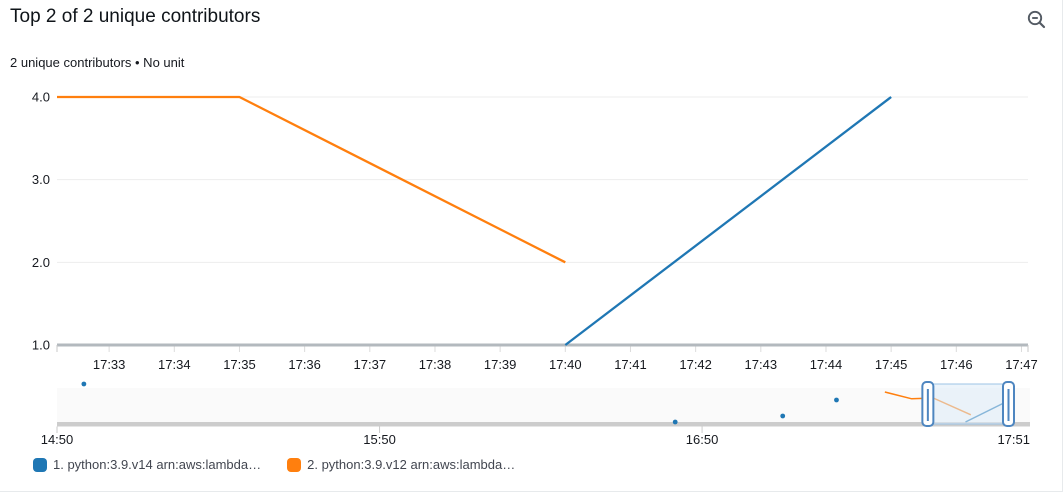 The image size is (1063, 492). I want to click on page-title: Top 2 of 2 unique contributors, so click(135, 16).